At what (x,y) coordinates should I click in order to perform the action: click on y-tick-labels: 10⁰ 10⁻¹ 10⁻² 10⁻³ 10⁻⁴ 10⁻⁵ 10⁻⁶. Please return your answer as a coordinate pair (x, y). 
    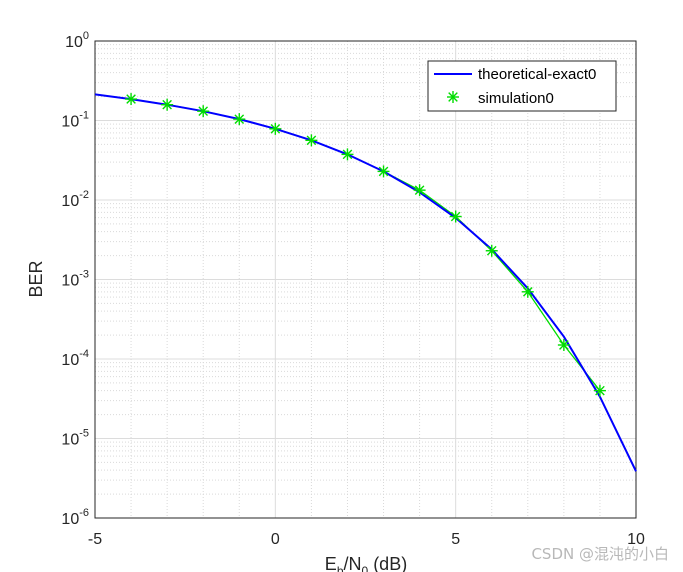
    Looking at the image, I should click on (75, 279).